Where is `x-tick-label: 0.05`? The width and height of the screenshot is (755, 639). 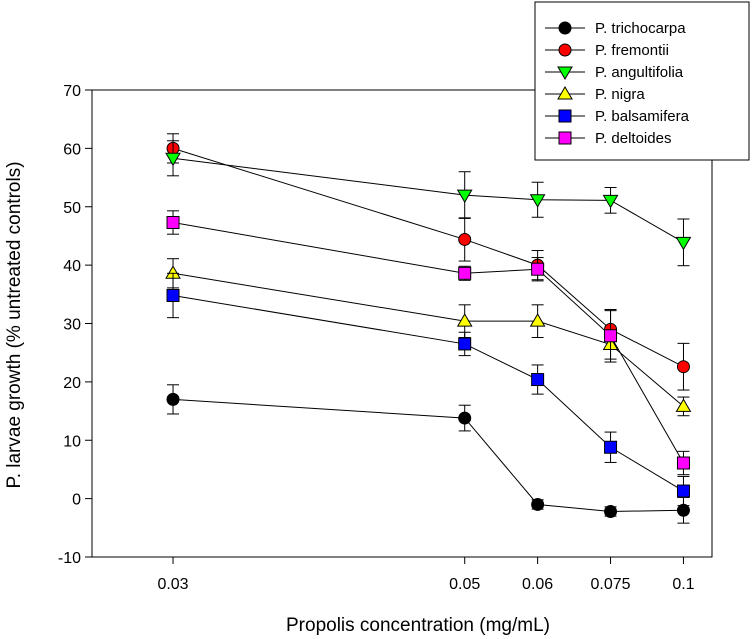
x-tick-label: 0.05 is located at coordinates (464, 584).